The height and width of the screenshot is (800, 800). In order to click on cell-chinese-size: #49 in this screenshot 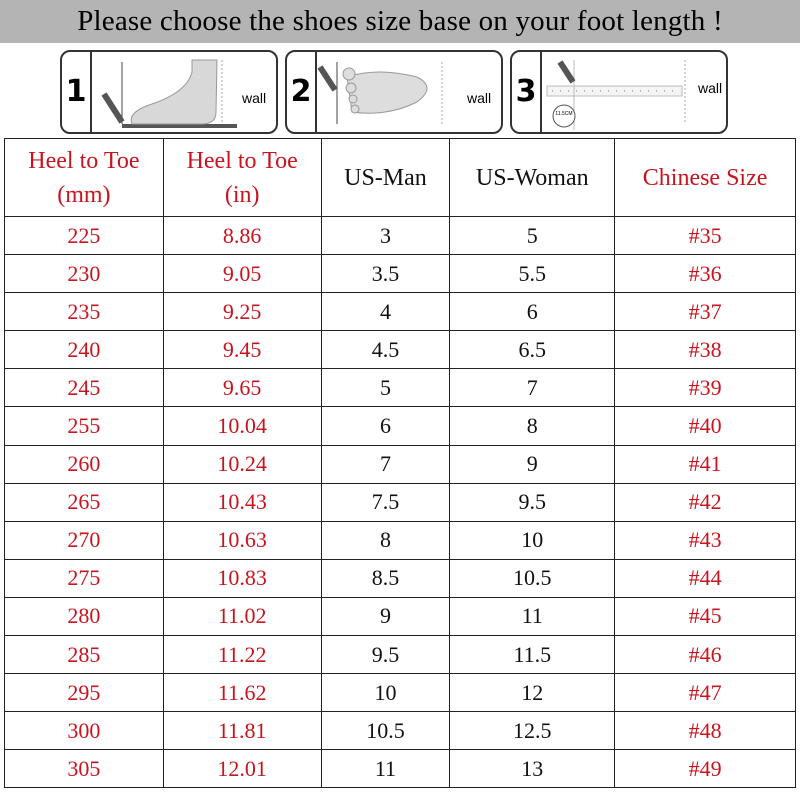, I will do `click(705, 769)`.